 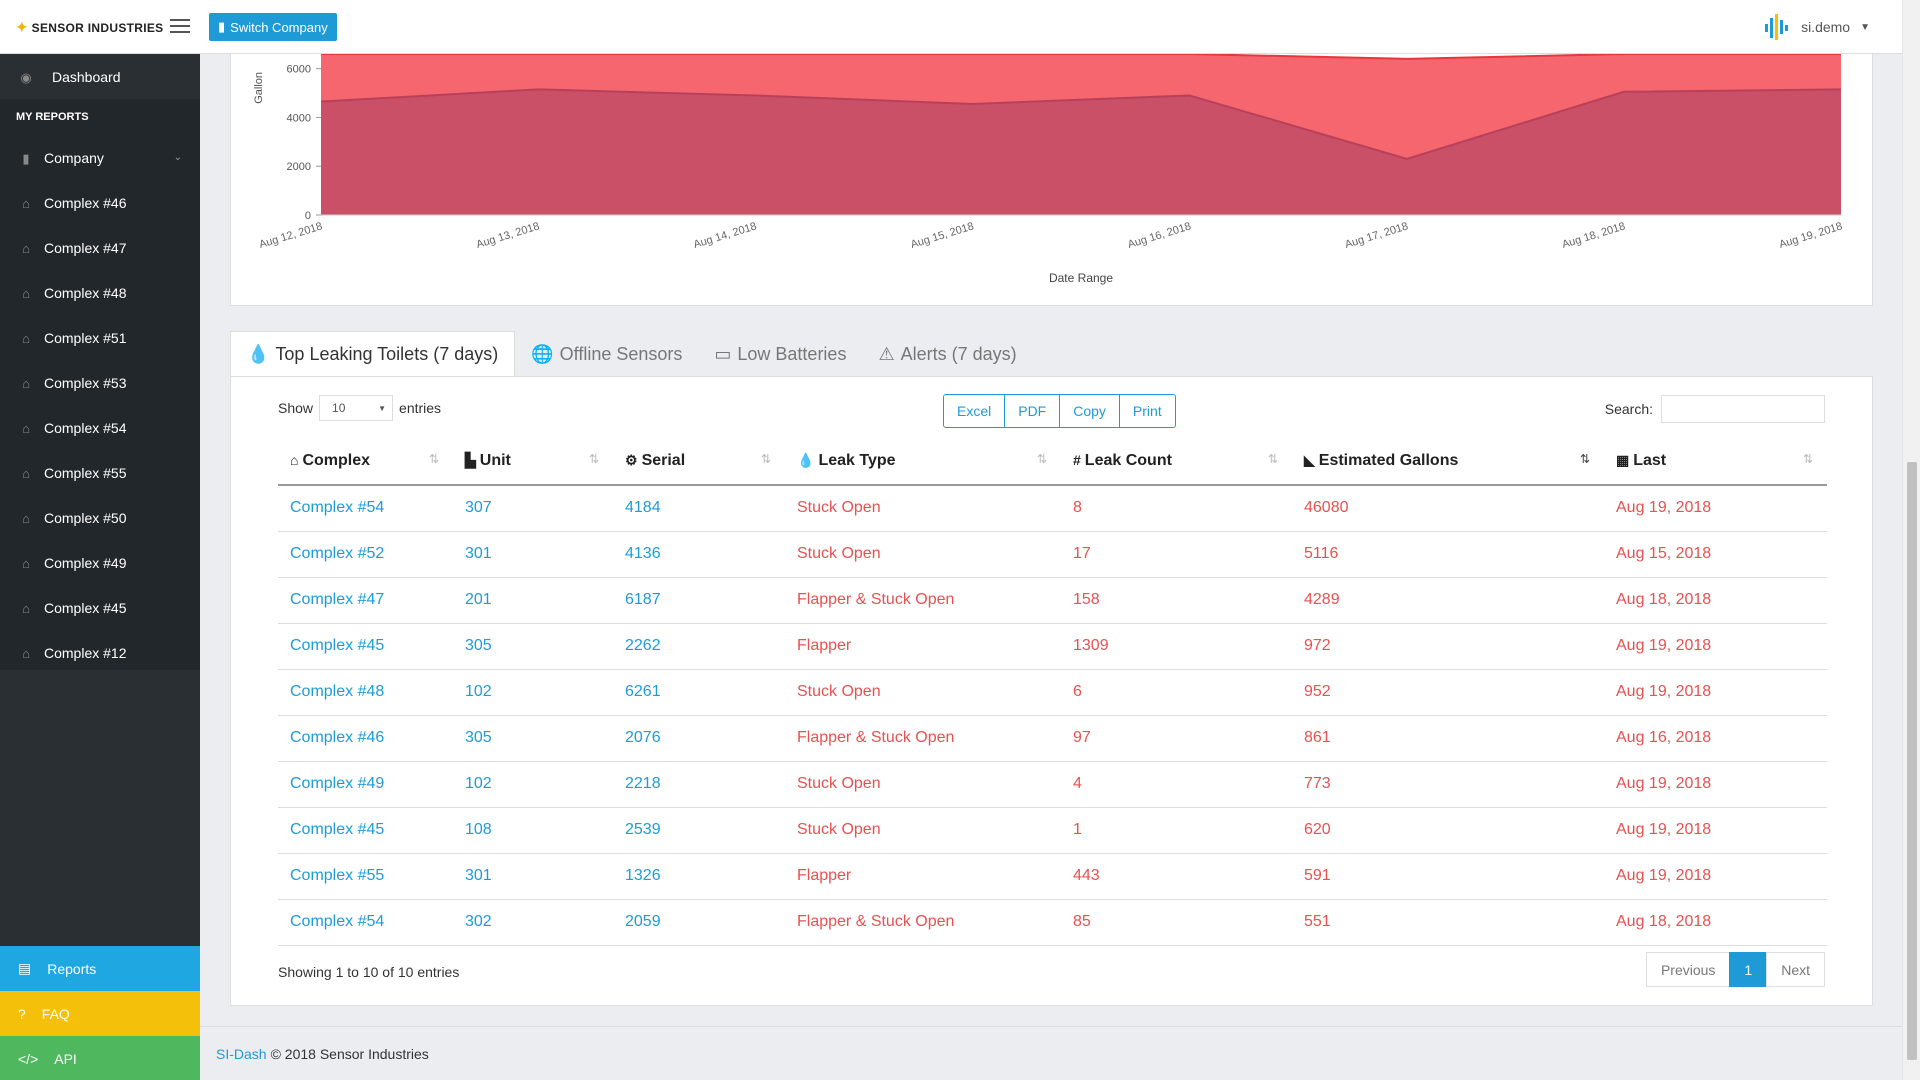 I want to click on column-header-leak-count: # Leak Count ⇅, so click(x=1176, y=461).